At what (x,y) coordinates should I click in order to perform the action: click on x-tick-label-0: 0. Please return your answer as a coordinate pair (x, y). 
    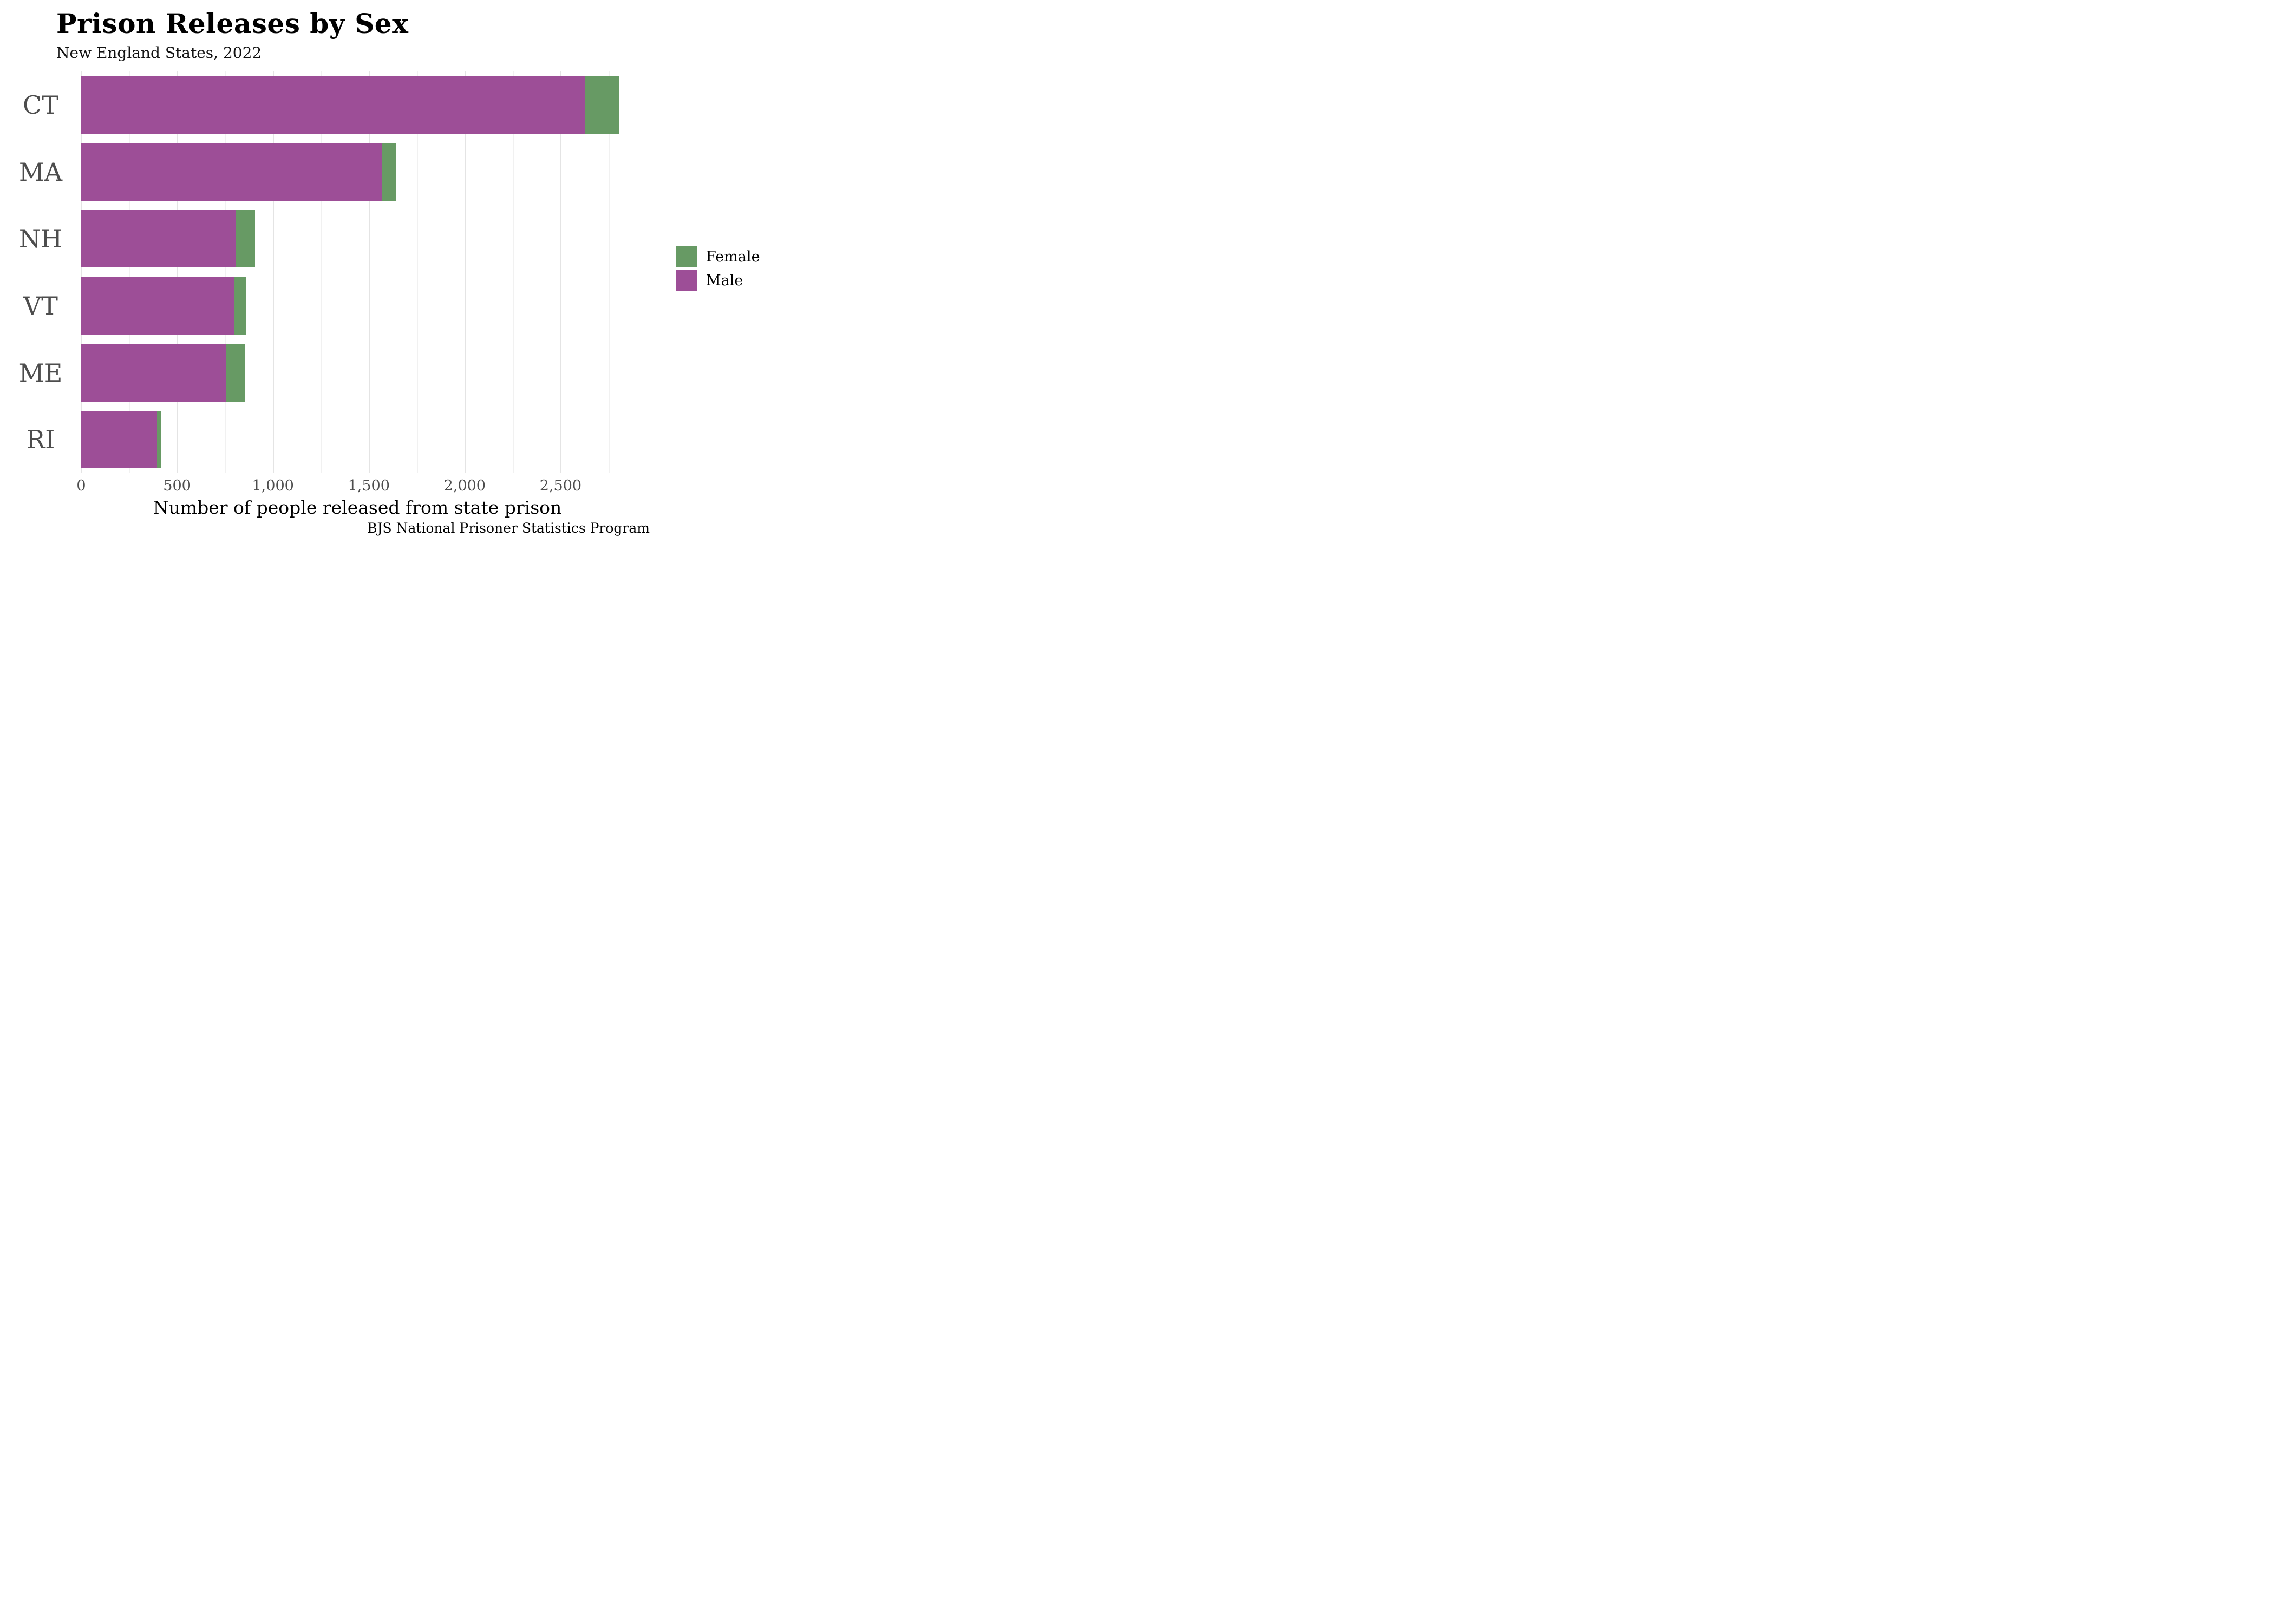
    Looking at the image, I should click on (81, 485).